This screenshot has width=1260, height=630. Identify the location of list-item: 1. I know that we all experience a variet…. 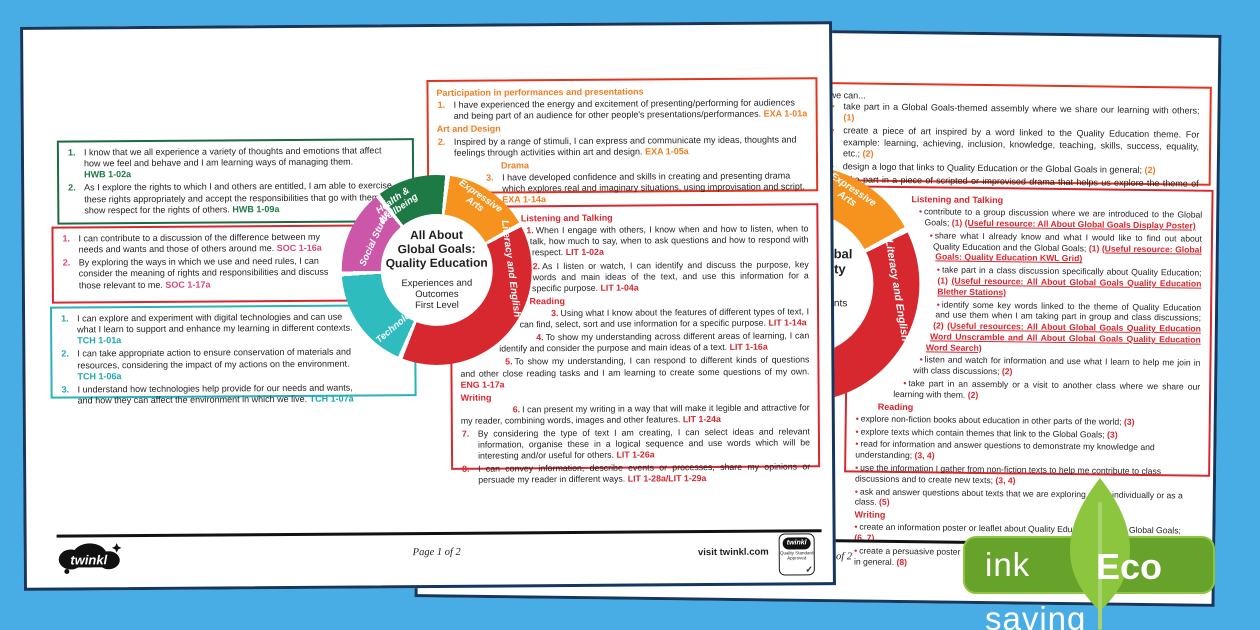
(224, 162).